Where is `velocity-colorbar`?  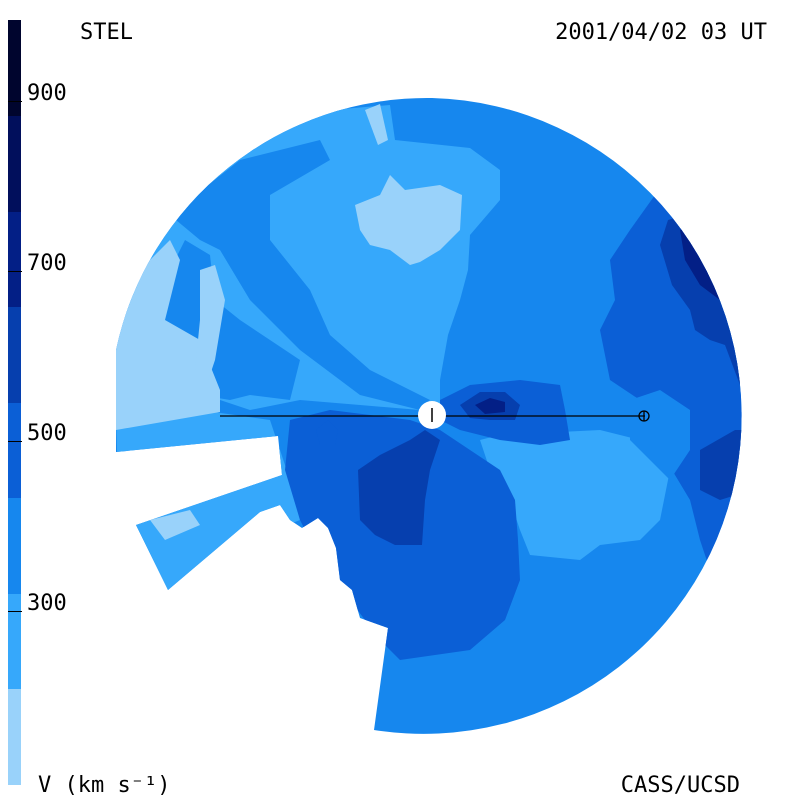
velocity-colorbar is located at coordinates (14, 402).